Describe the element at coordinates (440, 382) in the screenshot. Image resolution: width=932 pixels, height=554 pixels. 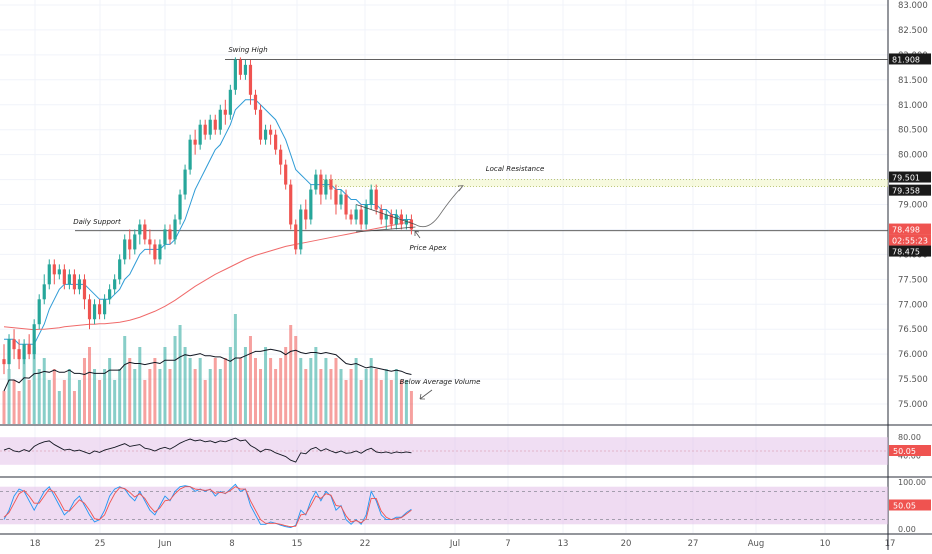
I see `annotation-text: Below Average Volume` at that location.